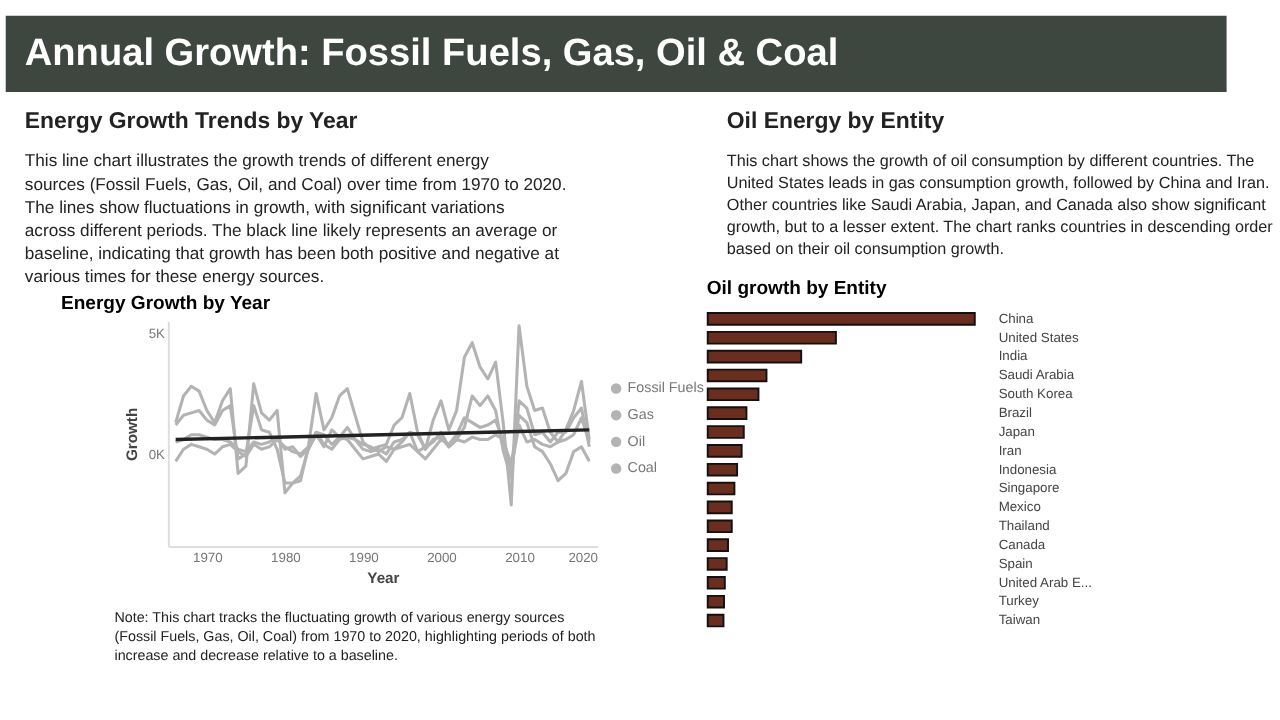 The height and width of the screenshot is (720, 1280). I want to click on y-axis-title: Growth, so click(132, 434).